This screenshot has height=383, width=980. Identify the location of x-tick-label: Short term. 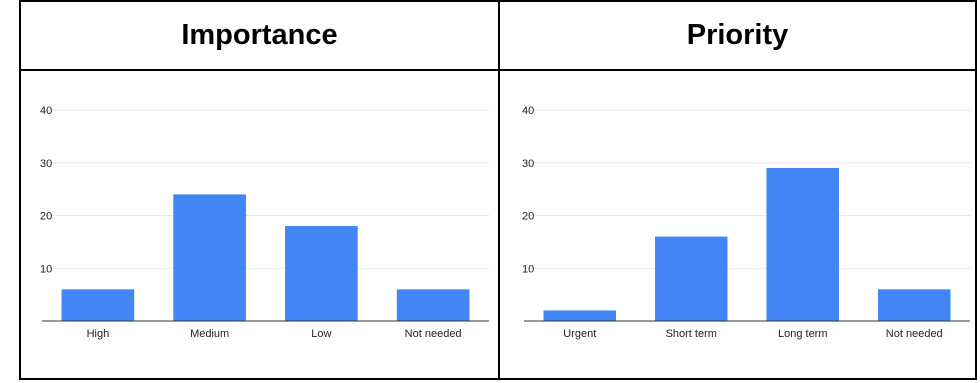
(691, 334).